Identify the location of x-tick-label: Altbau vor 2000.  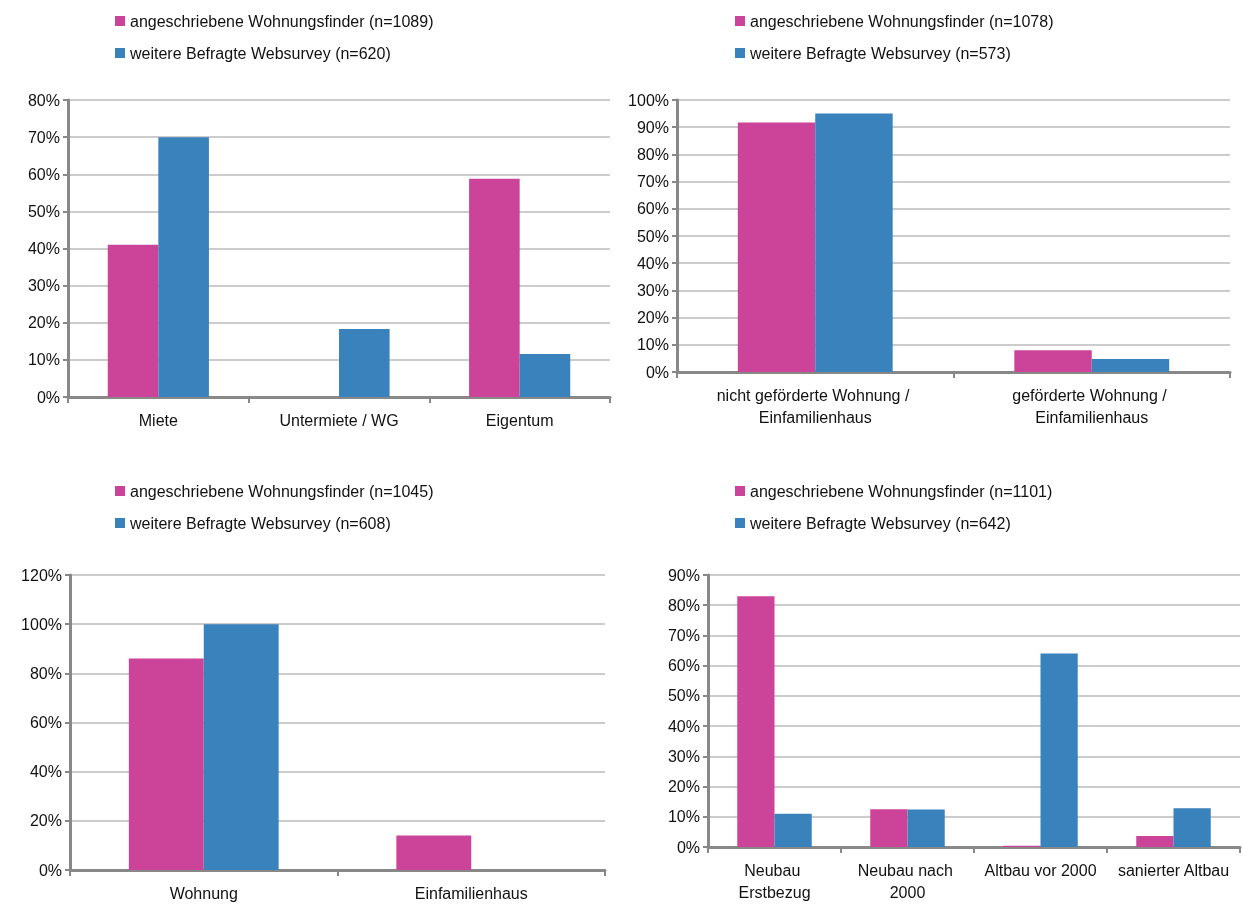
(1040, 870).